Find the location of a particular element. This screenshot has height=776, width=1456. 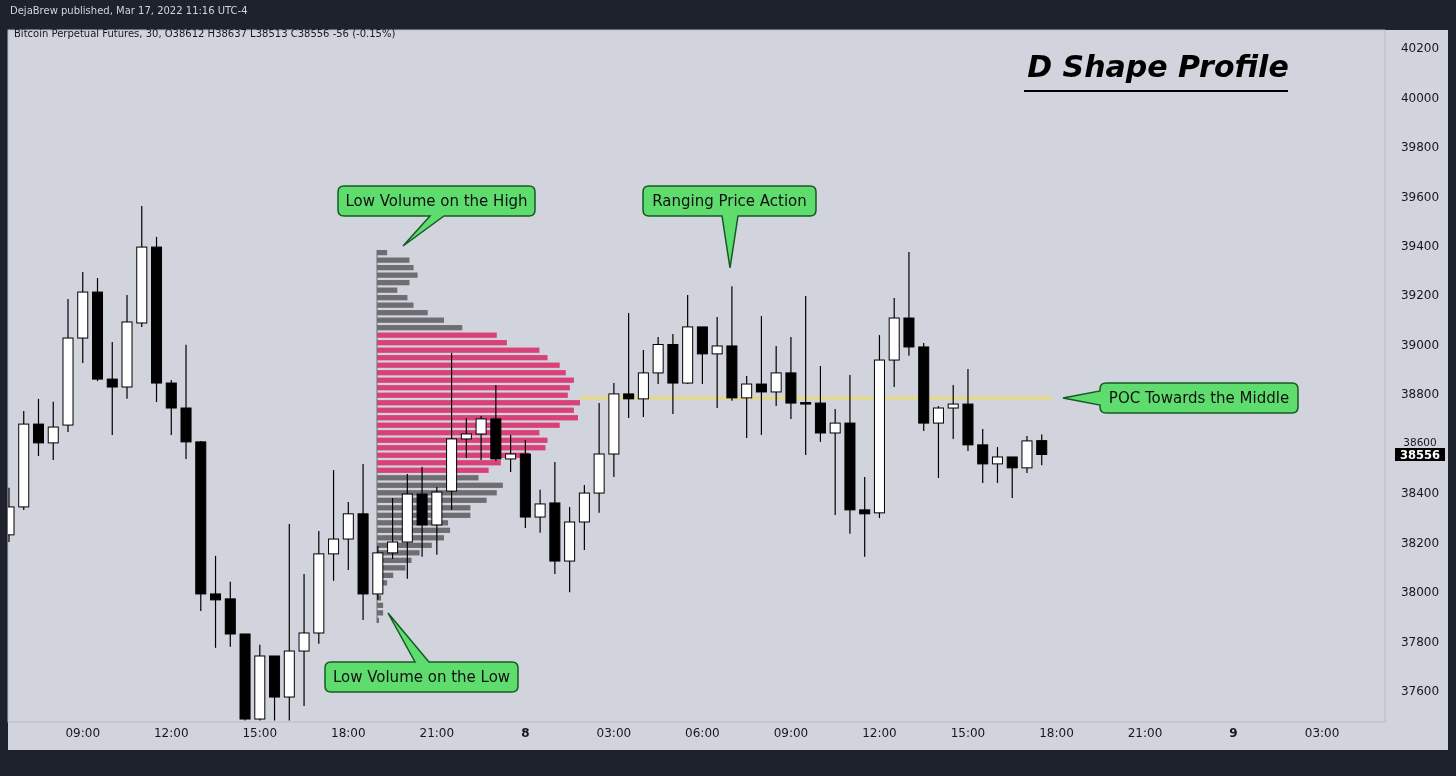

y-tick-label: 38400 is located at coordinates (1420, 493).